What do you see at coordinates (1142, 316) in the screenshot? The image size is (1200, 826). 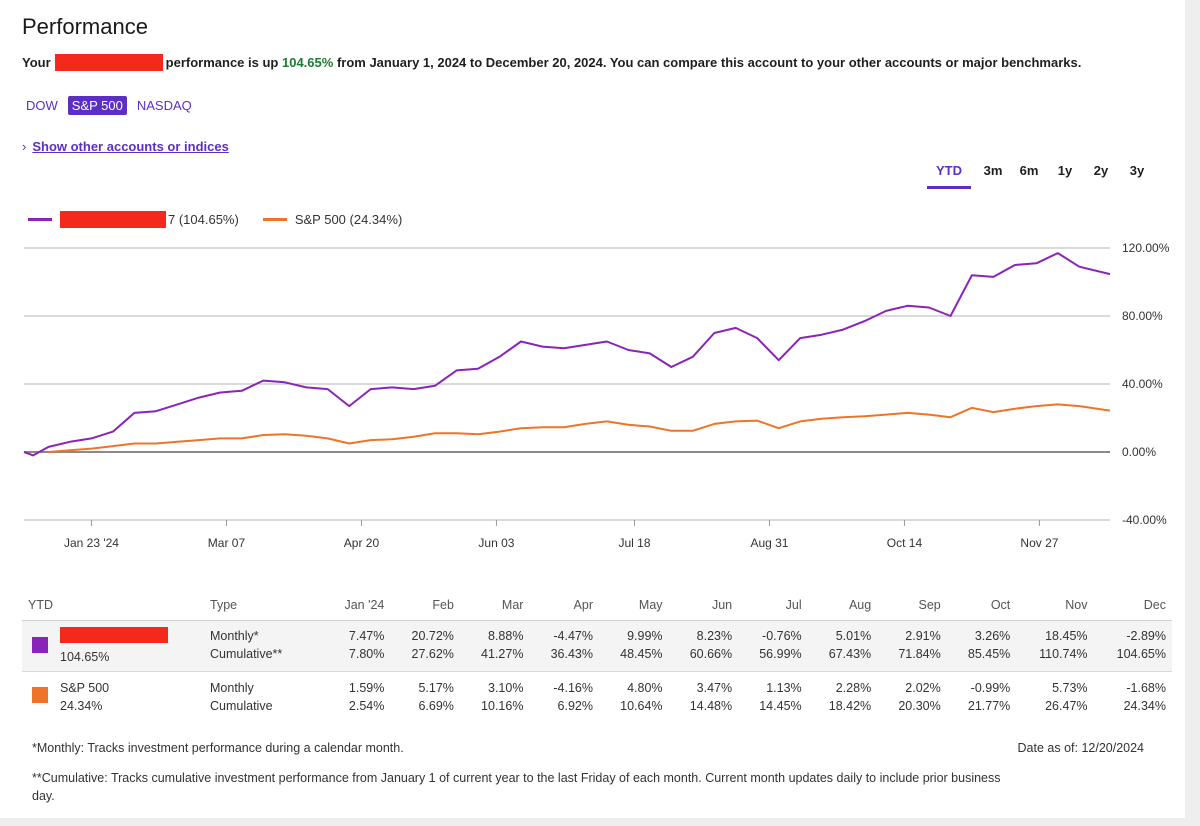 I see `y-tick-label: 80.00%` at bounding box center [1142, 316].